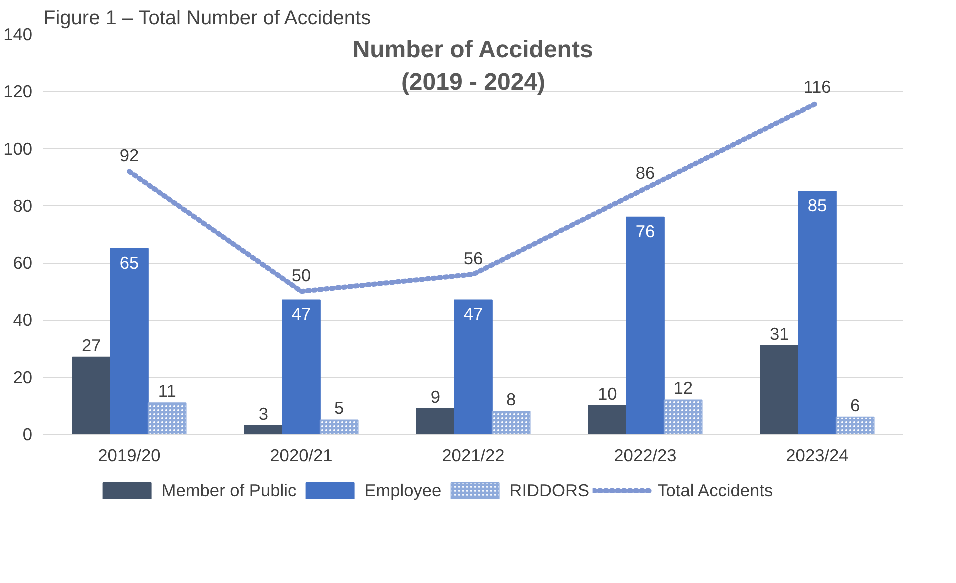 This screenshot has height=583, width=956. Describe the element at coordinates (23, 206) in the screenshot. I see `y-tick-label: 80` at that location.